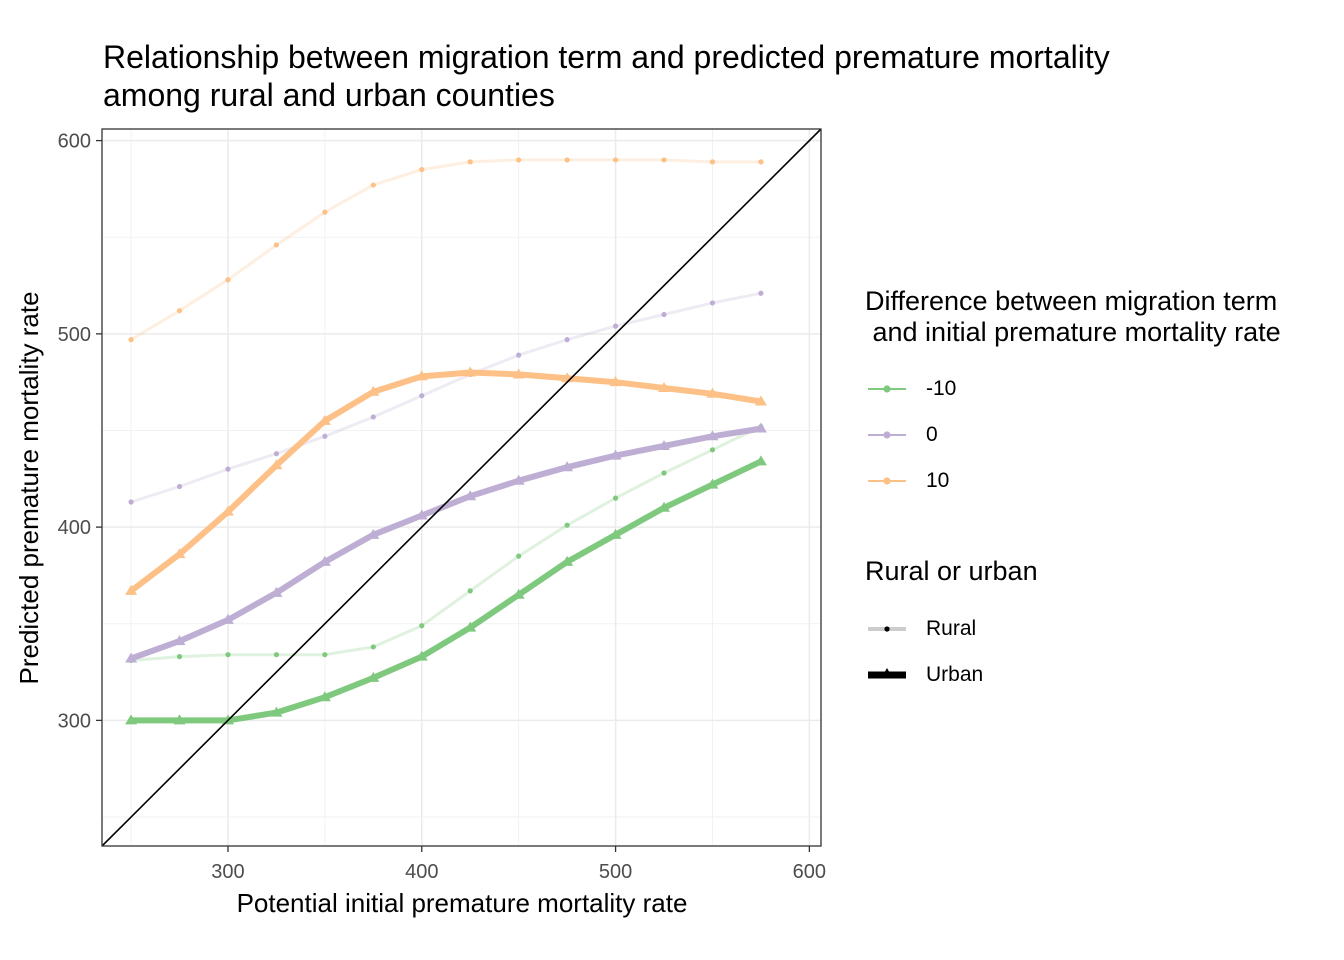 This screenshot has width=1344, height=960. What do you see at coordinates (1073, 481) in the screenshot?
I see `difference-legend-item: 10` at bounding box center [1073, 481].